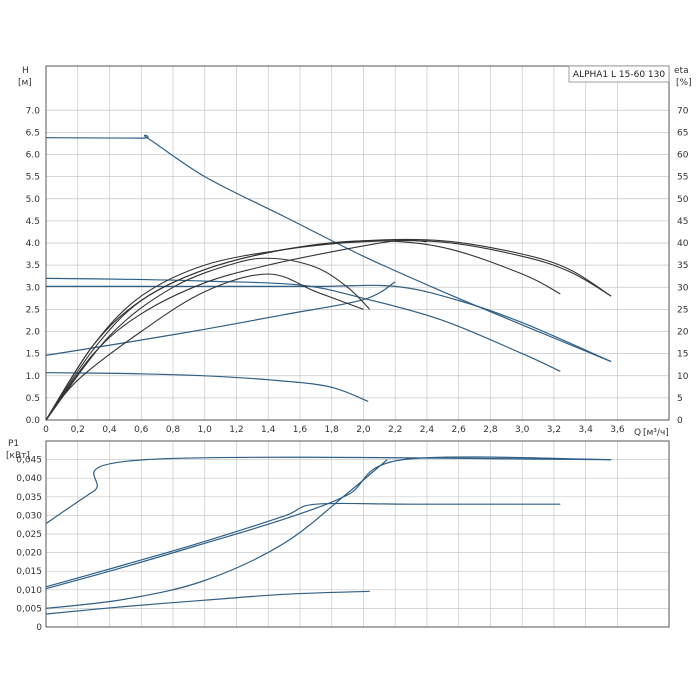  I want to click on head-tick-label: 5.0, so click(33, 200).